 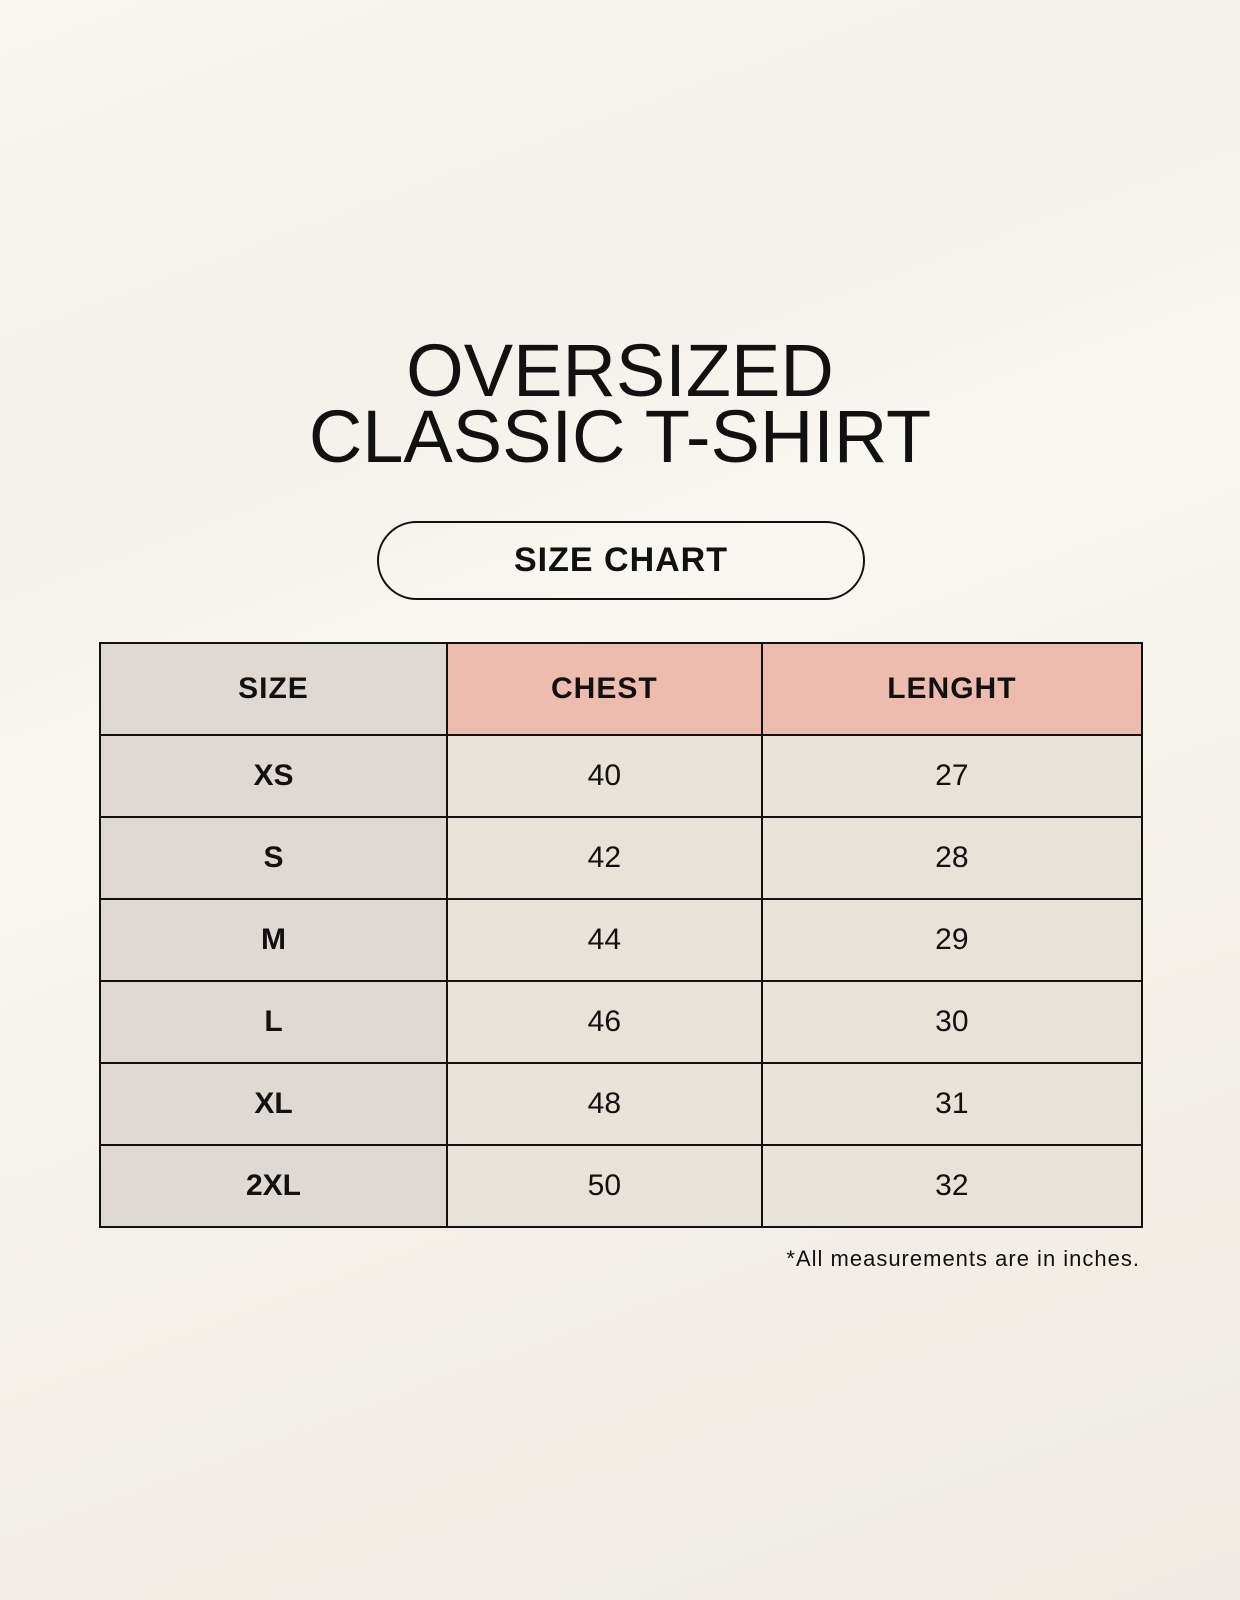 What do you see at coordinates (604, 940) in the screenshot?
I see `cell-chest: 44` at bounding box center [604, 940].